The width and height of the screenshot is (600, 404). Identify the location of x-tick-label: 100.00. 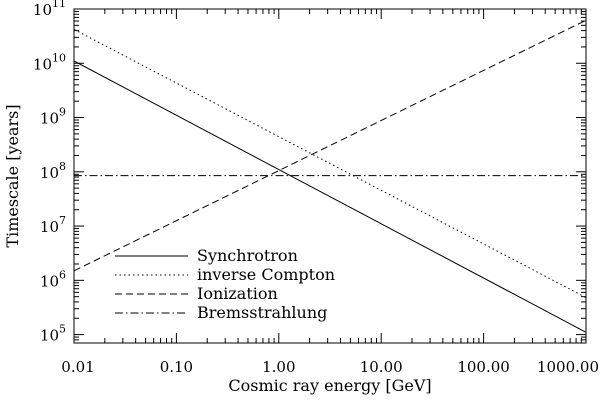
(483, 367).